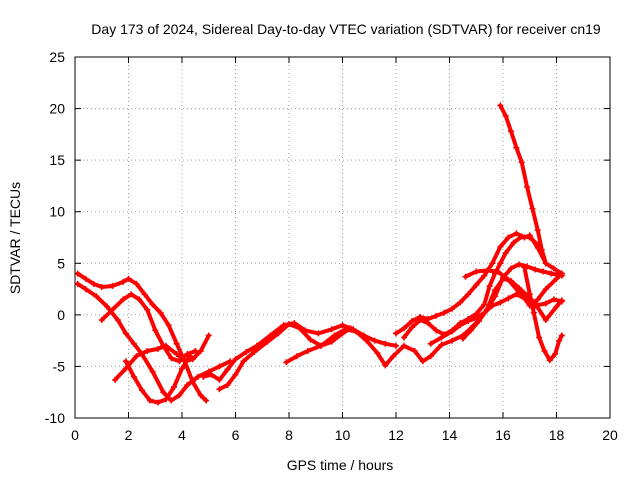  Describe the element at coordinates (55, 418) in the screenshot. I see `y-tick-label: -10` at that location.